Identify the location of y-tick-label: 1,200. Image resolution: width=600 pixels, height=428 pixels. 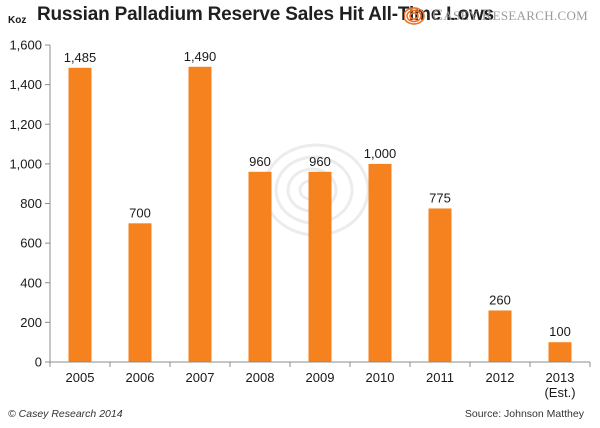
(25, 124).